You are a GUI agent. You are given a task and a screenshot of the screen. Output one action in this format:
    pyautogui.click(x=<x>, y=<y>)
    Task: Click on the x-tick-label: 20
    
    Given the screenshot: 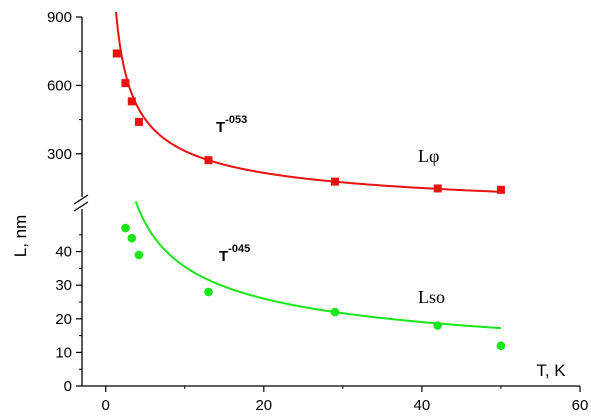 What is the action you would take?
    pyautogui.click(x=263, y=405)
    